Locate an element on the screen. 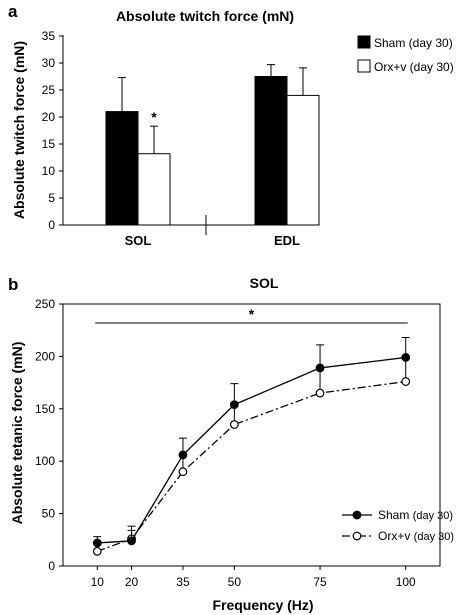 The width and height of the screenshot is (474, 615). panel-b-significance: * is located at coordinates (251, 315).